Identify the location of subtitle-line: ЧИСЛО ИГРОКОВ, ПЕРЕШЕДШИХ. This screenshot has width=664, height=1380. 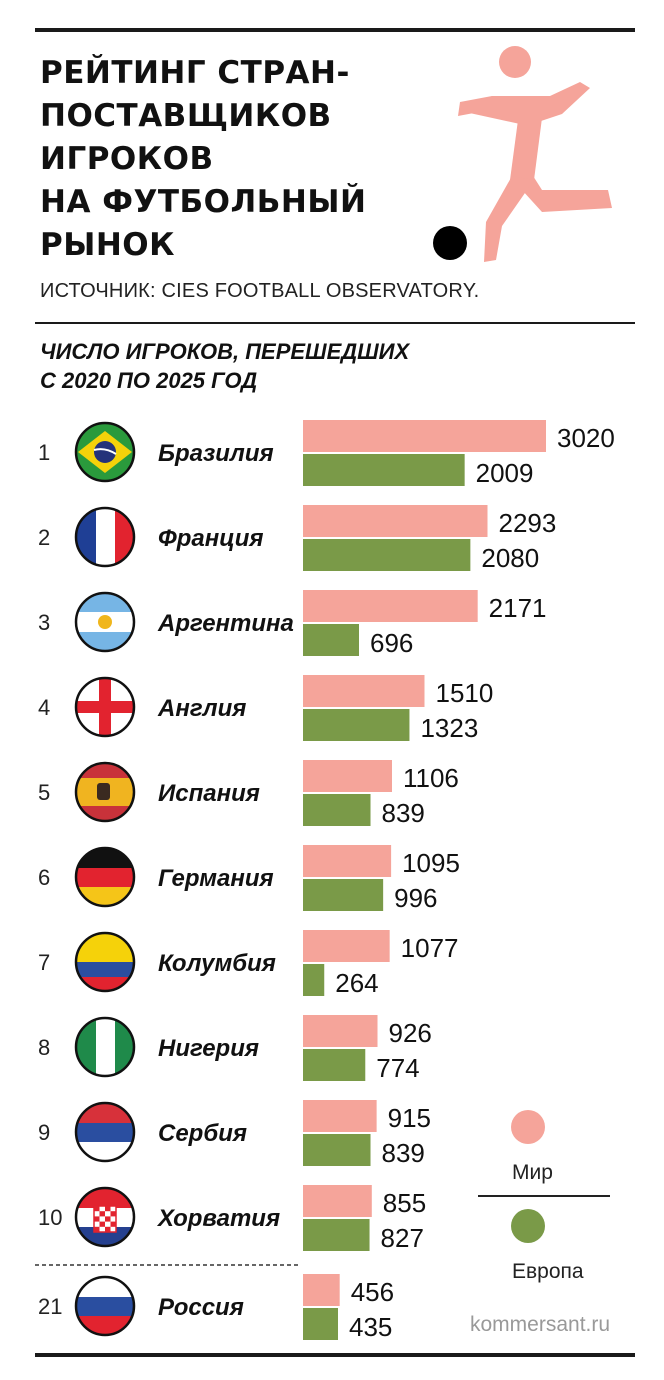
(225, 351).